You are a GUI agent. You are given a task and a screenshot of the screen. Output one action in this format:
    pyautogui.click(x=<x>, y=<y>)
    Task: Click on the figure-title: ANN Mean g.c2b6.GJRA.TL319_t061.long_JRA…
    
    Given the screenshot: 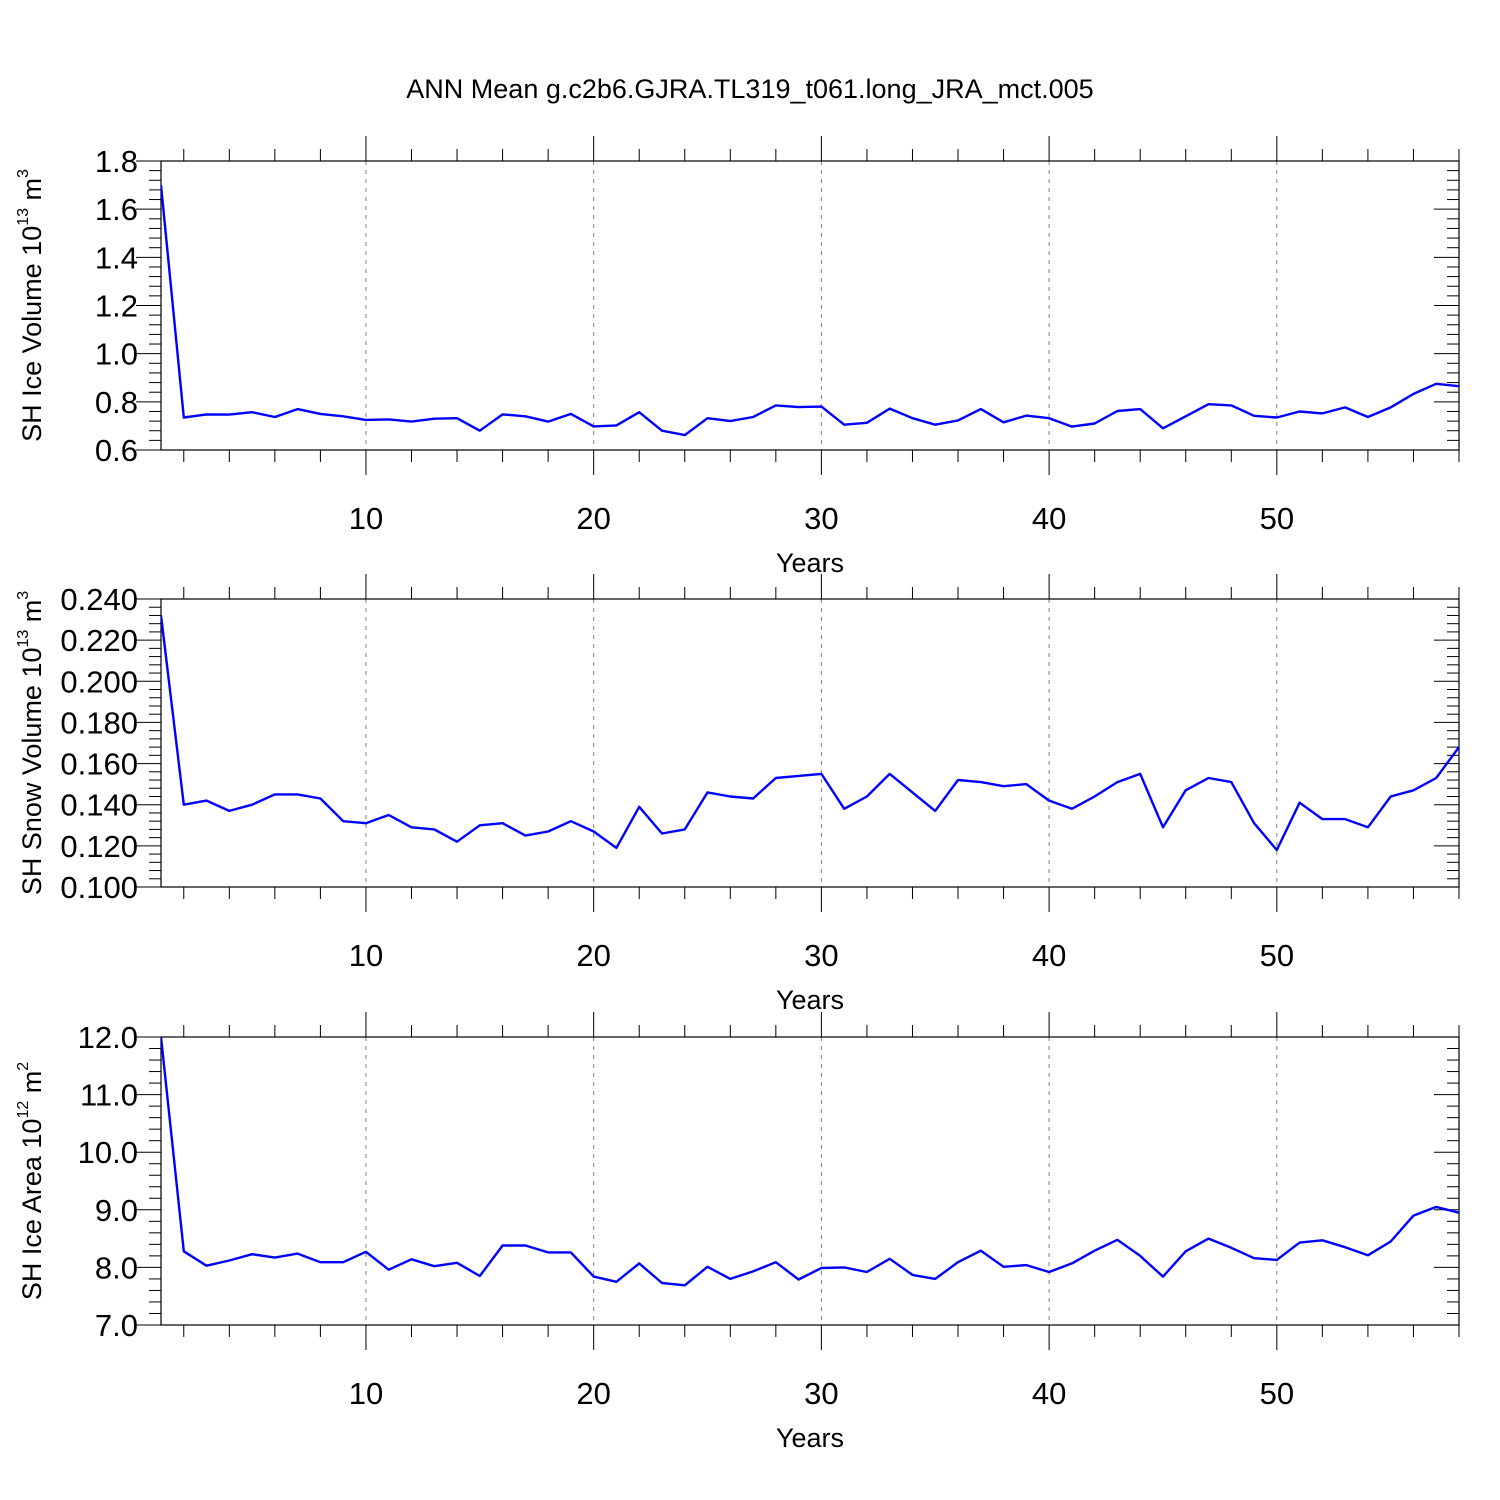 What is the action you would take?
    pyautogui.click(x=749, y=89)
    